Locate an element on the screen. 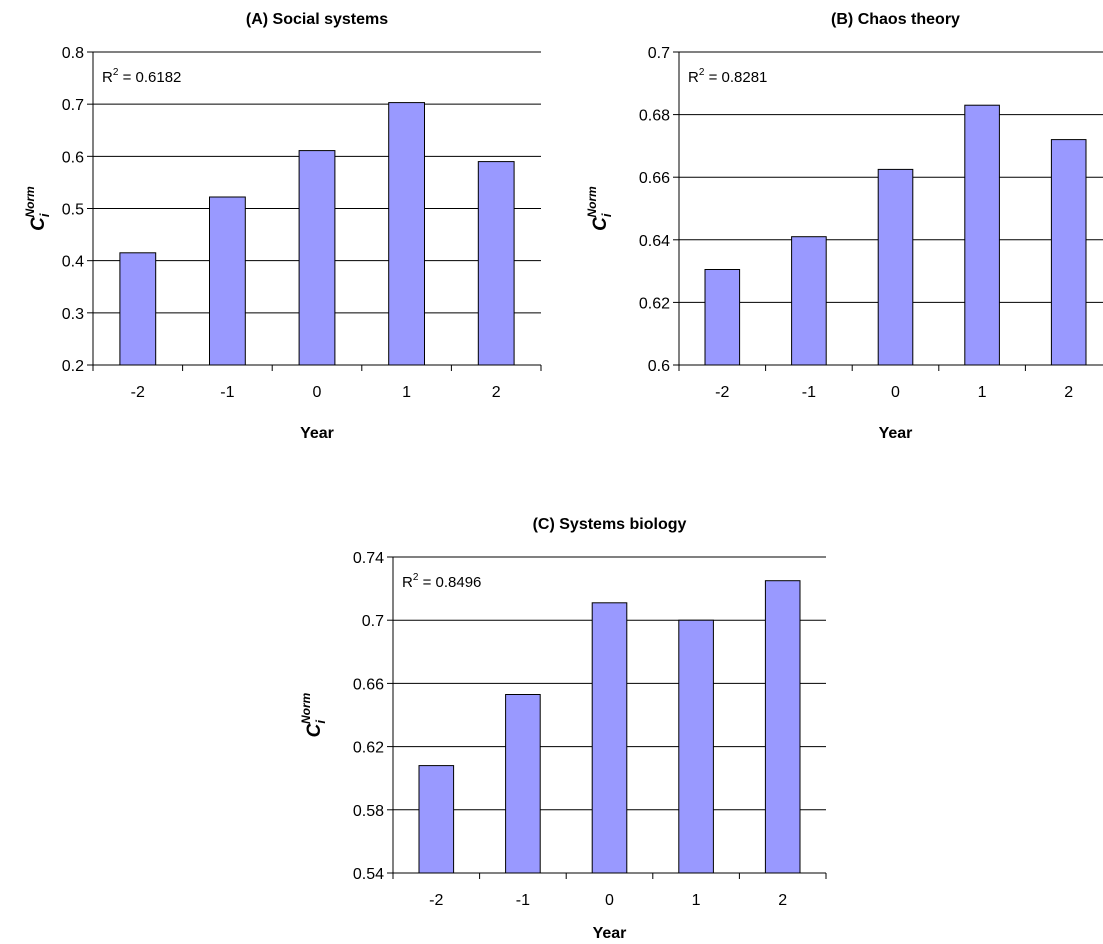  y-tick-label: 0.4 is located at coordinates (73, 262).